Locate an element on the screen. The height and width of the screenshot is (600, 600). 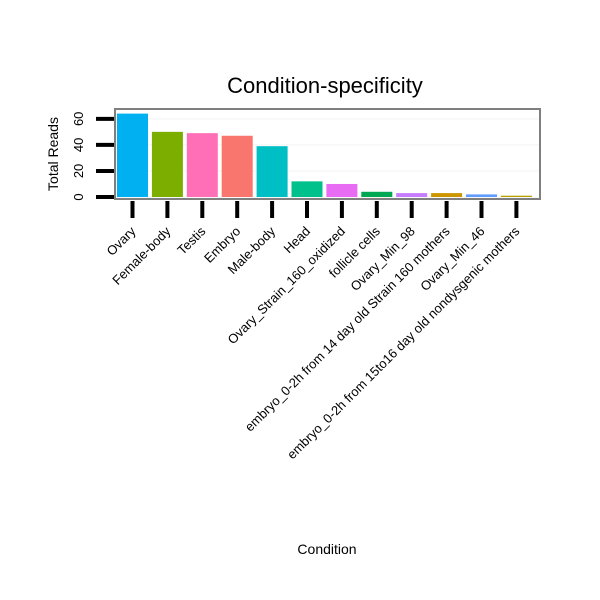
plot-panel-border is located at coordinates (327, 154).